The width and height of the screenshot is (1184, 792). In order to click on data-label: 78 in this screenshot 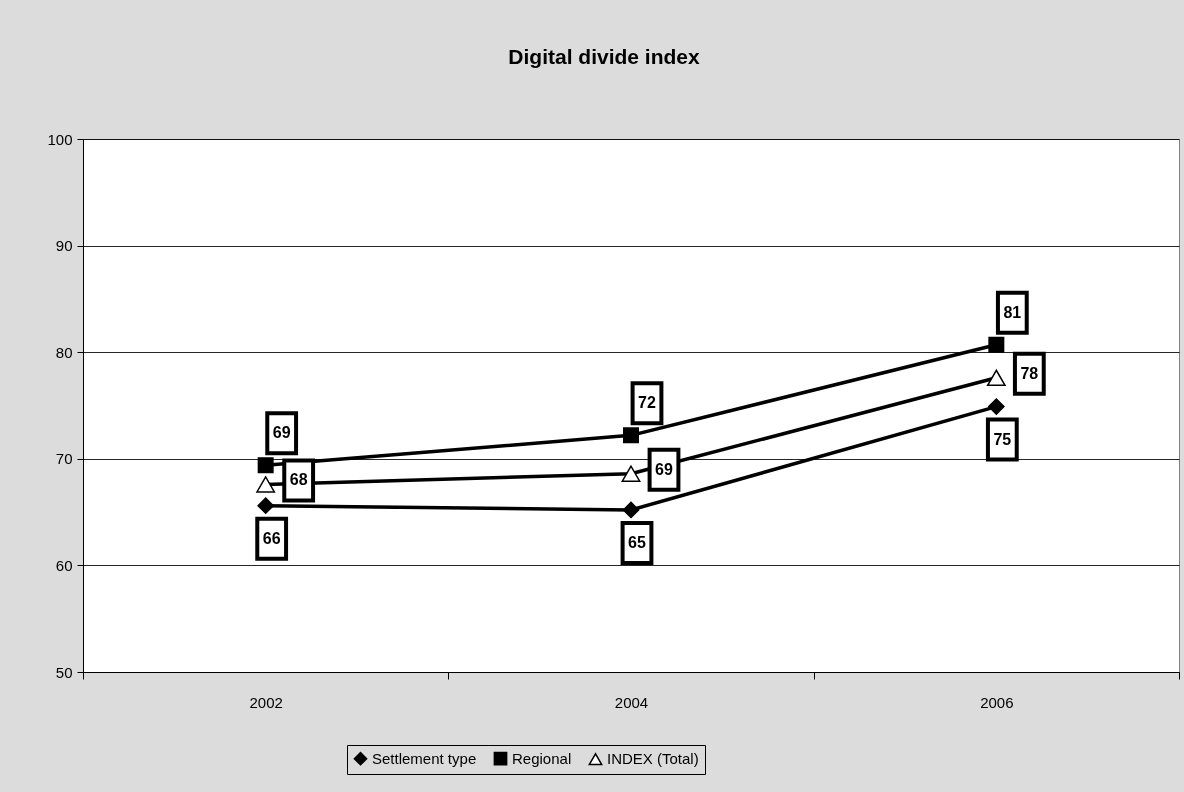, I will do `click(1029, 373)`.